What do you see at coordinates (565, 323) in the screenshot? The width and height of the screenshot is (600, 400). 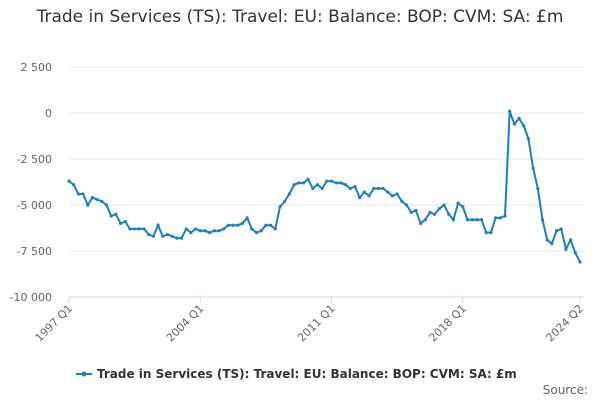 I see `x-tick-label: 2024 Q2` at bounding box center [565, 323].